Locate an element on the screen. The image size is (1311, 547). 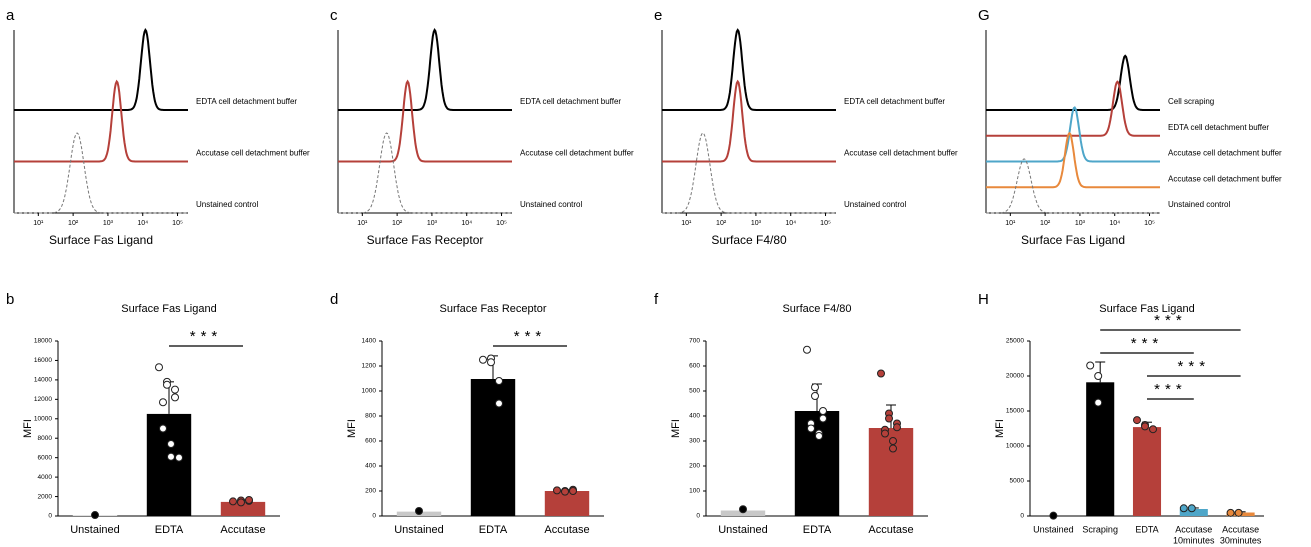
y-tick-label: 1400 is located at coordinates (369, 341).